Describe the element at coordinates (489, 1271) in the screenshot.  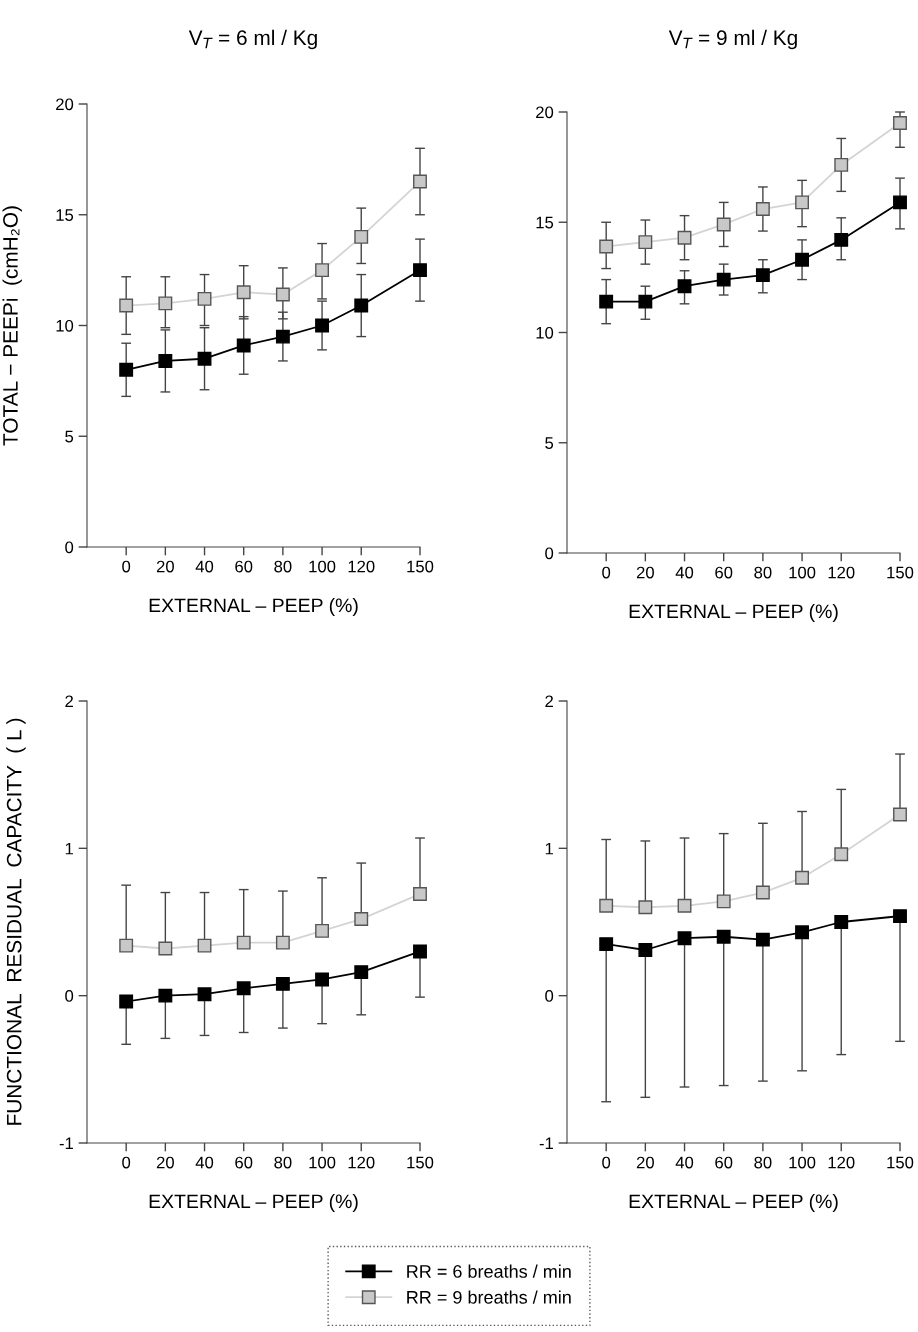
I see `legend-label: RR = 6 breaths / min` at that location.